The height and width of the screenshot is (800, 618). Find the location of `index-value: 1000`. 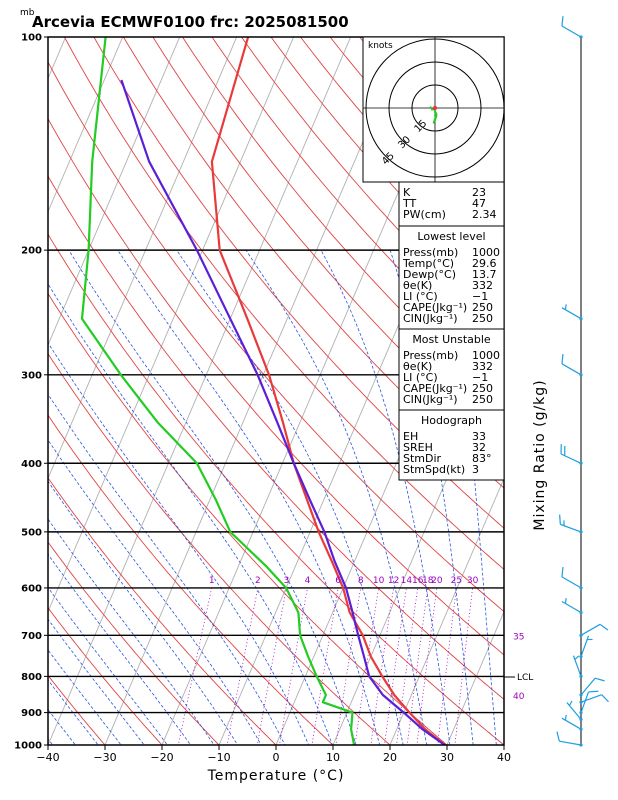

index-value: 1000 is located at coordinates (486, 252).